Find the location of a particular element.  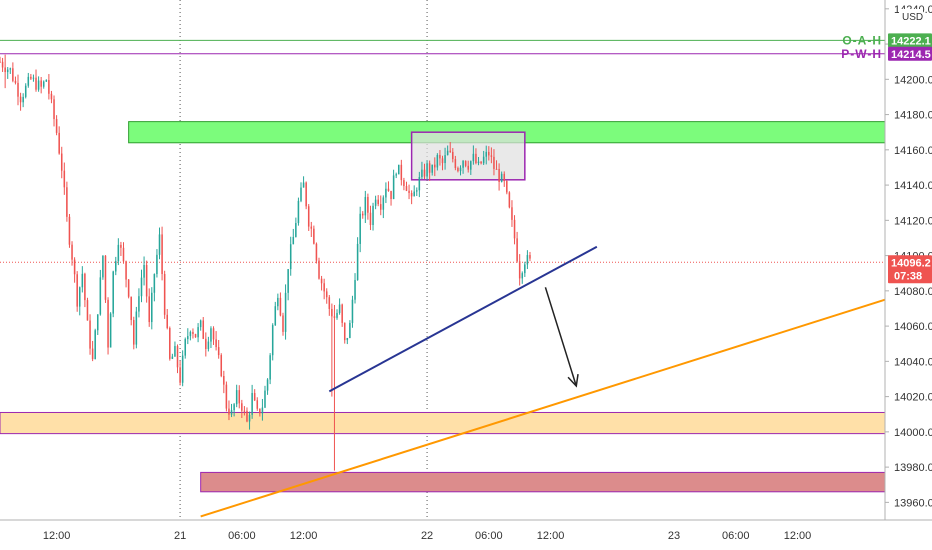

y-tick-label: 14200.0 is located at coordinates (913, 80).